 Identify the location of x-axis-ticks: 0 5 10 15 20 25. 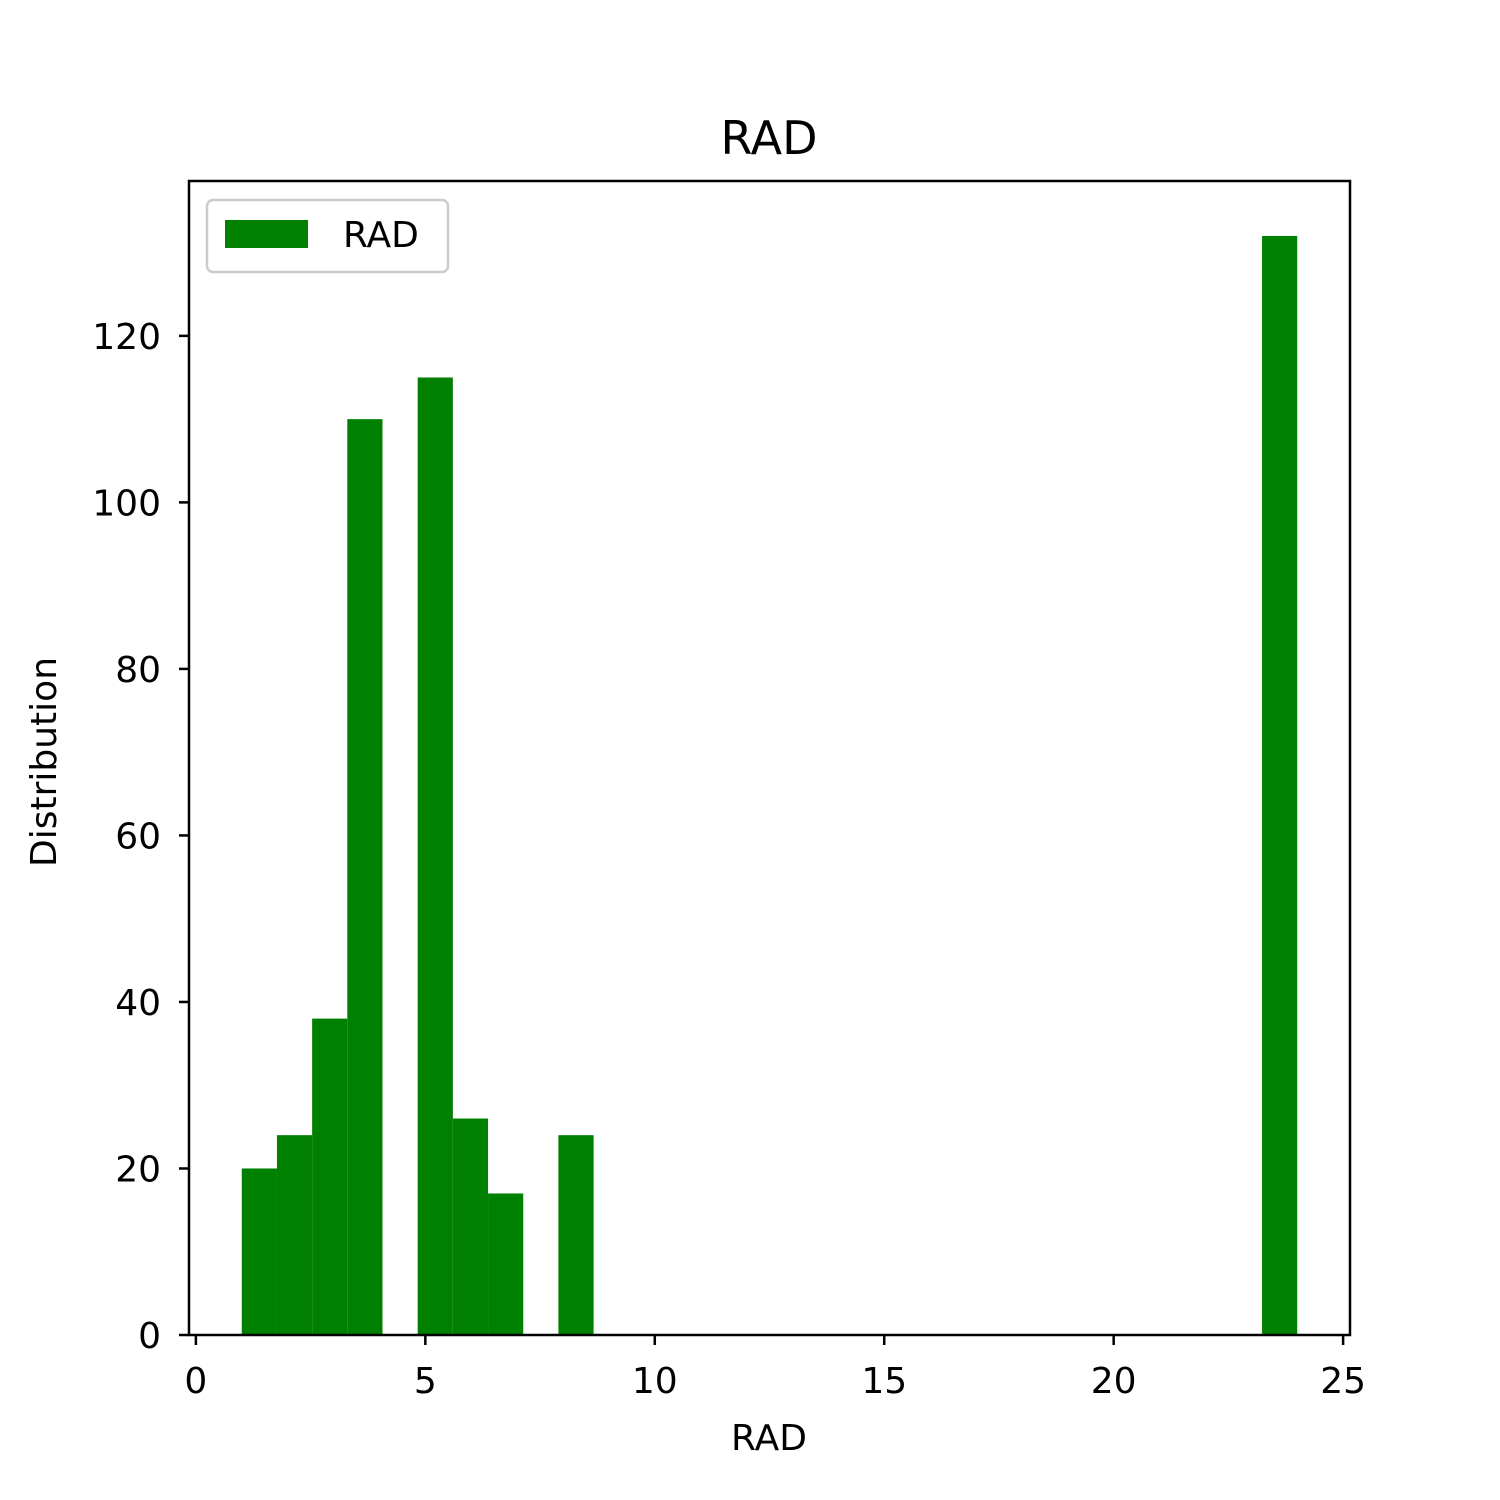
(775, 1368).